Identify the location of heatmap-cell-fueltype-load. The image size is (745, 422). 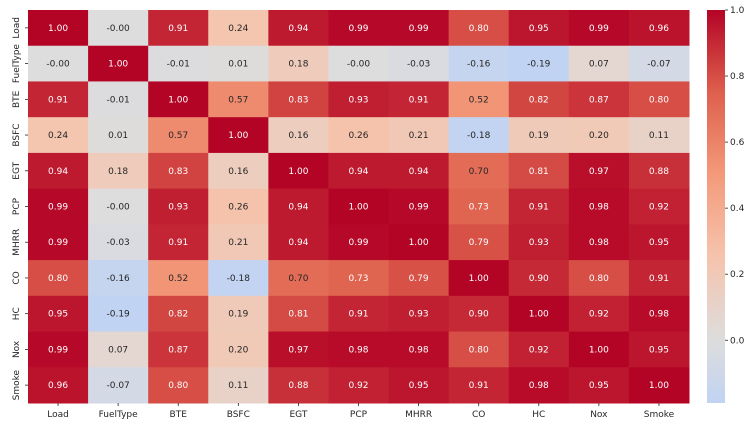
(58, 63).